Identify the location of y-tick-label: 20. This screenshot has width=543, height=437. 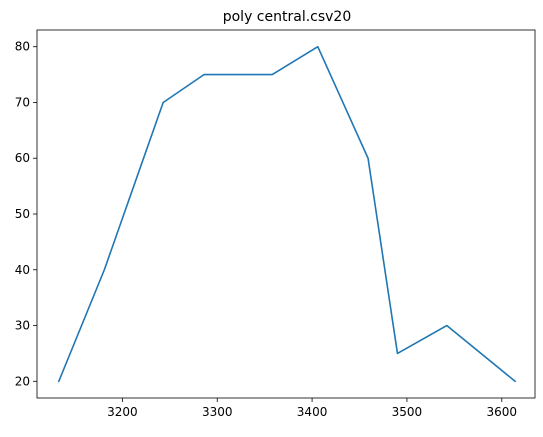
(22, 381).